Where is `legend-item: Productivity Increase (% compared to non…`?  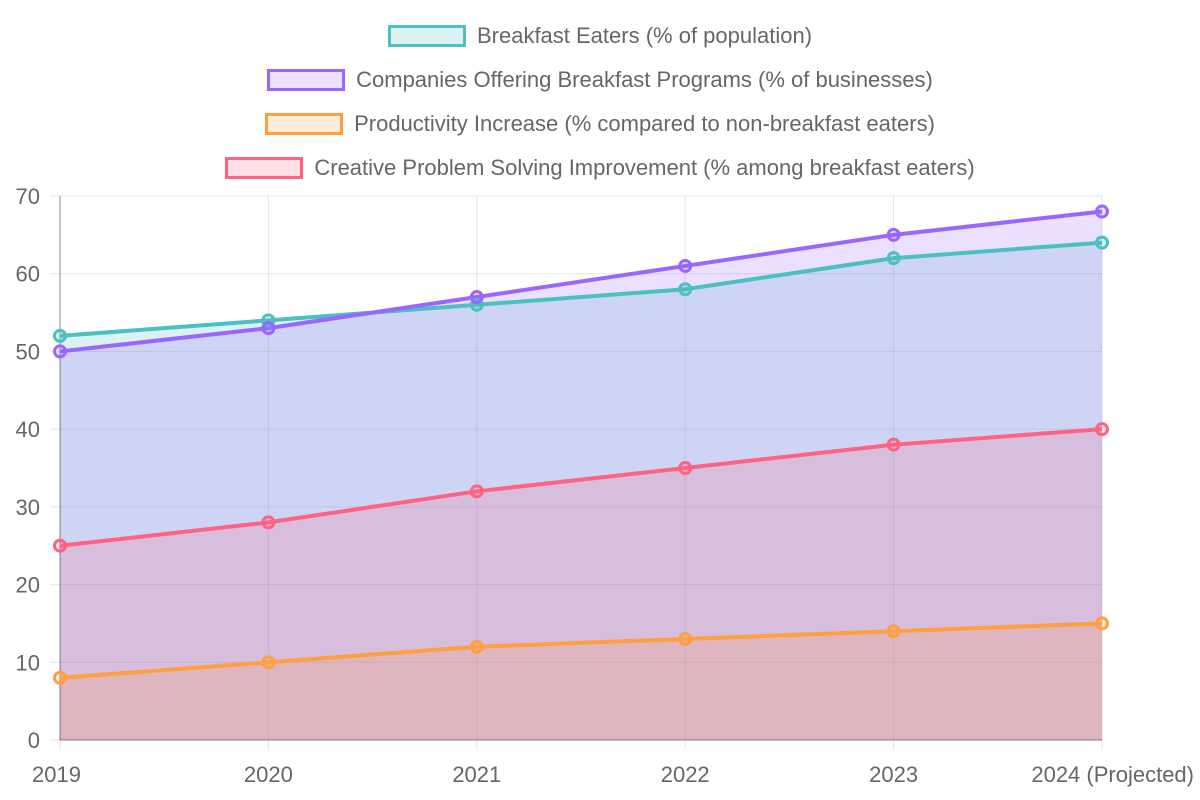 legend-item: Productivity Increase (% compared to non… is located at coordinates (600, 124).